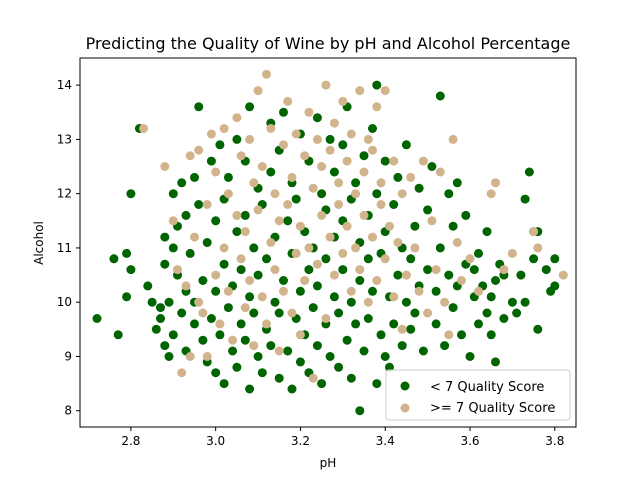  I want to click on legend: < 7 Quality Score >= 7 Quality Score, so click(478, 395).